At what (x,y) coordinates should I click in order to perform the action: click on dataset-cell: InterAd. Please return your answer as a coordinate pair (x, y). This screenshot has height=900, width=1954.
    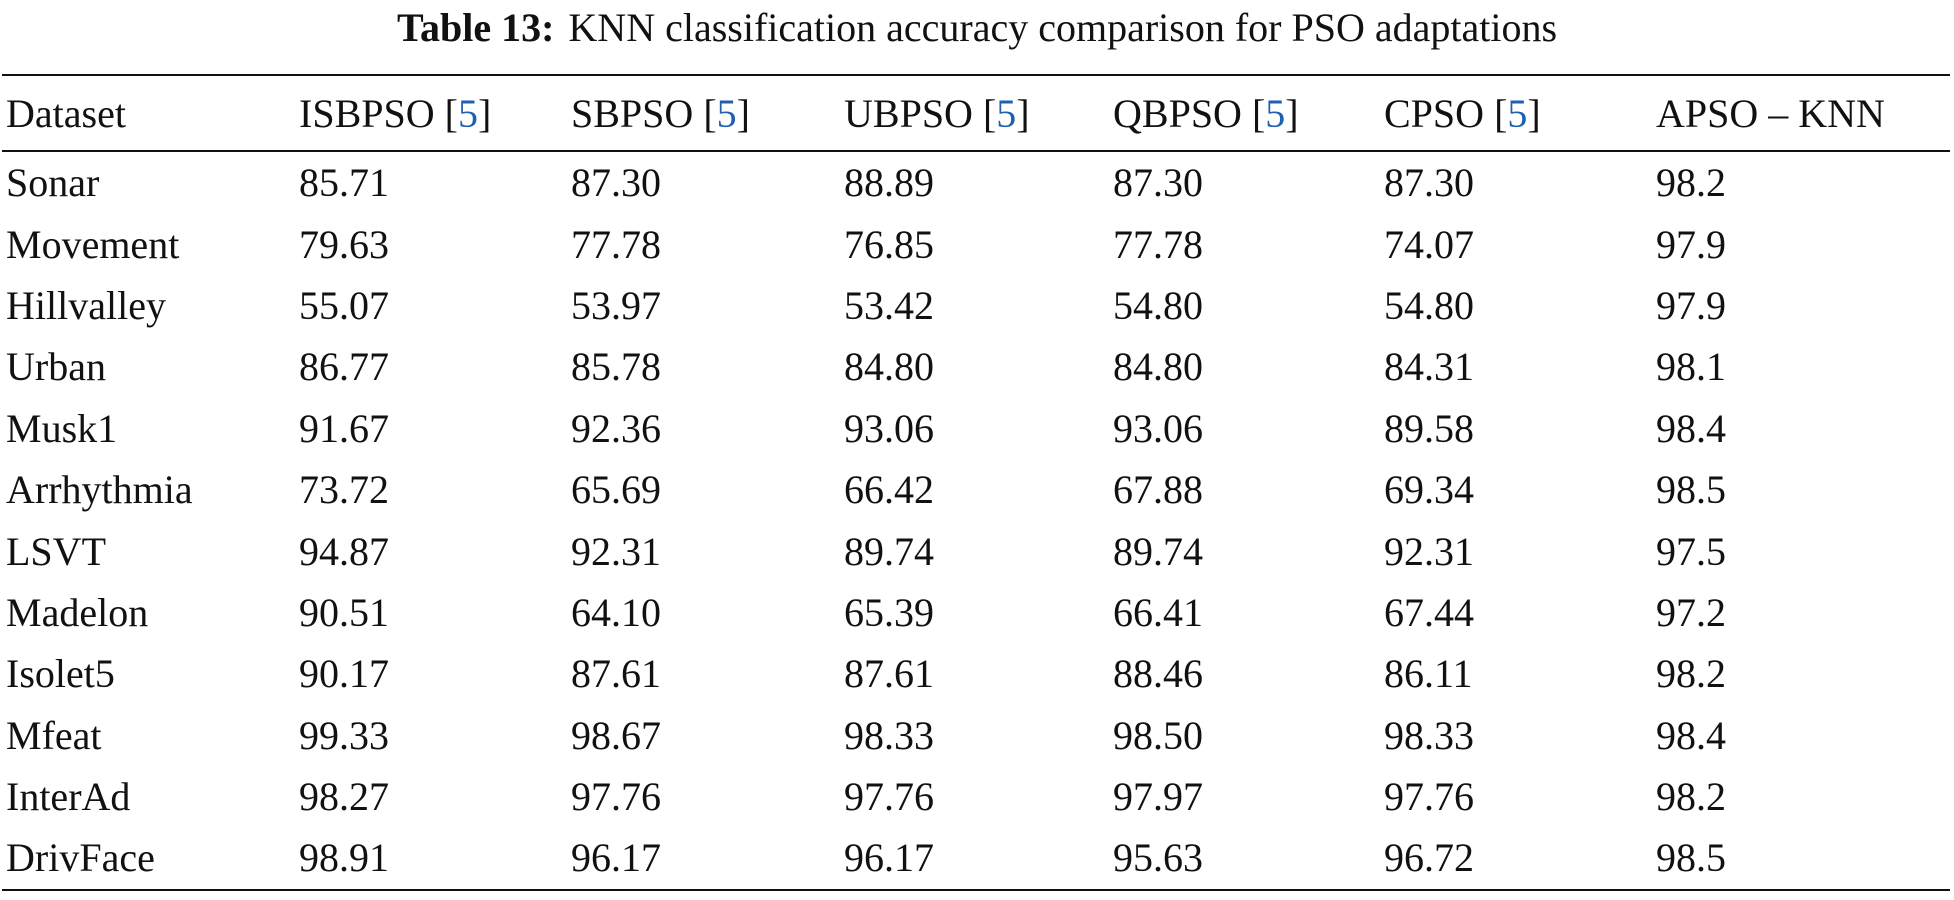
    Looking at the image, I should click on (68, 797).